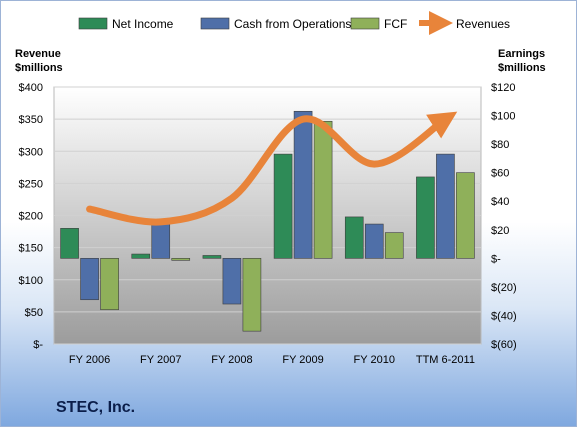 This screenshot has width=577, height=428. What do you see at coordinates (31, 88) in the screenshot?
I see `left-tick-label: $400` at bounding box center [31, 88].